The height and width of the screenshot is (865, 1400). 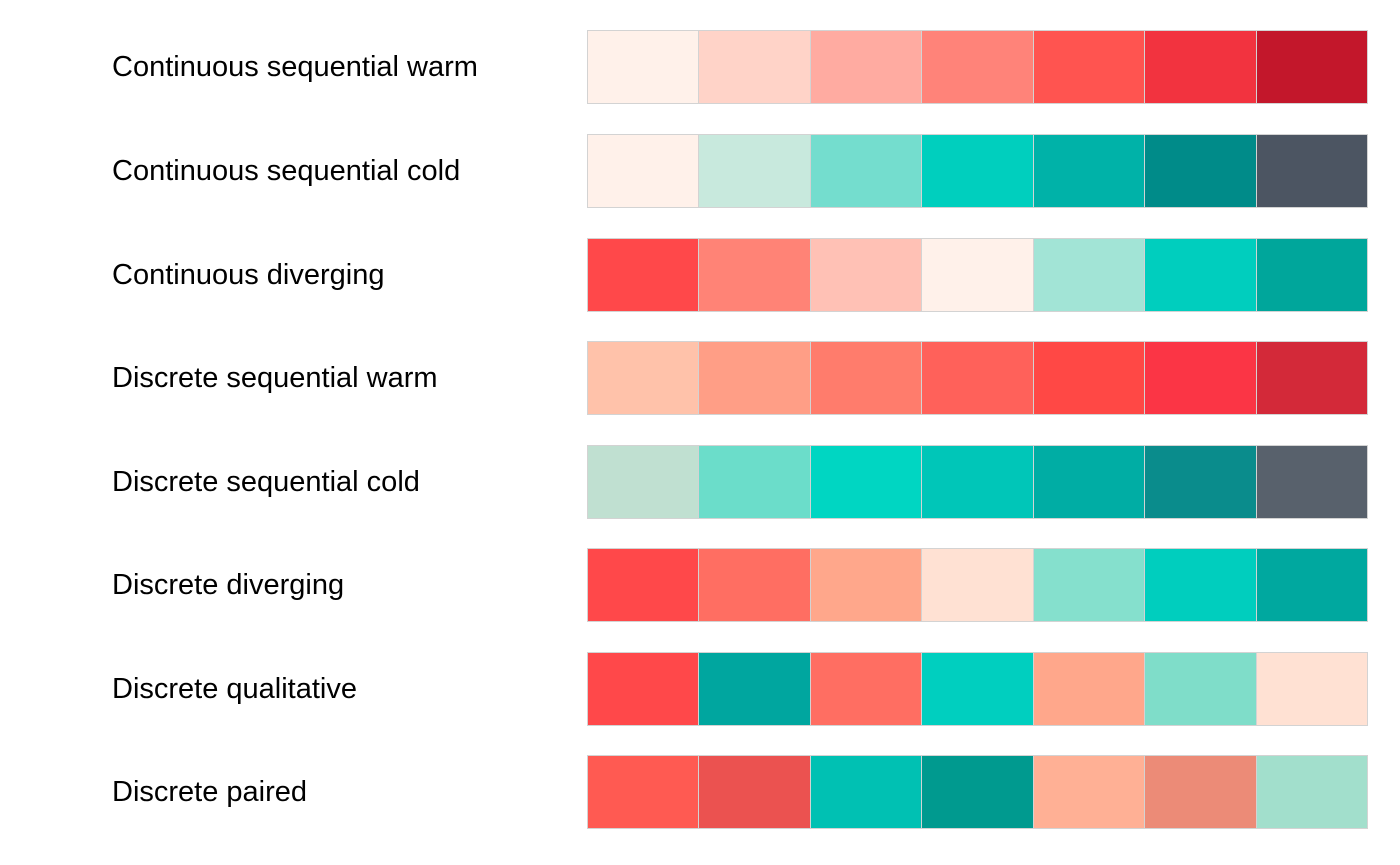 I want to click on palette-row: Discrete qualitative, so click(x=700, y=689).